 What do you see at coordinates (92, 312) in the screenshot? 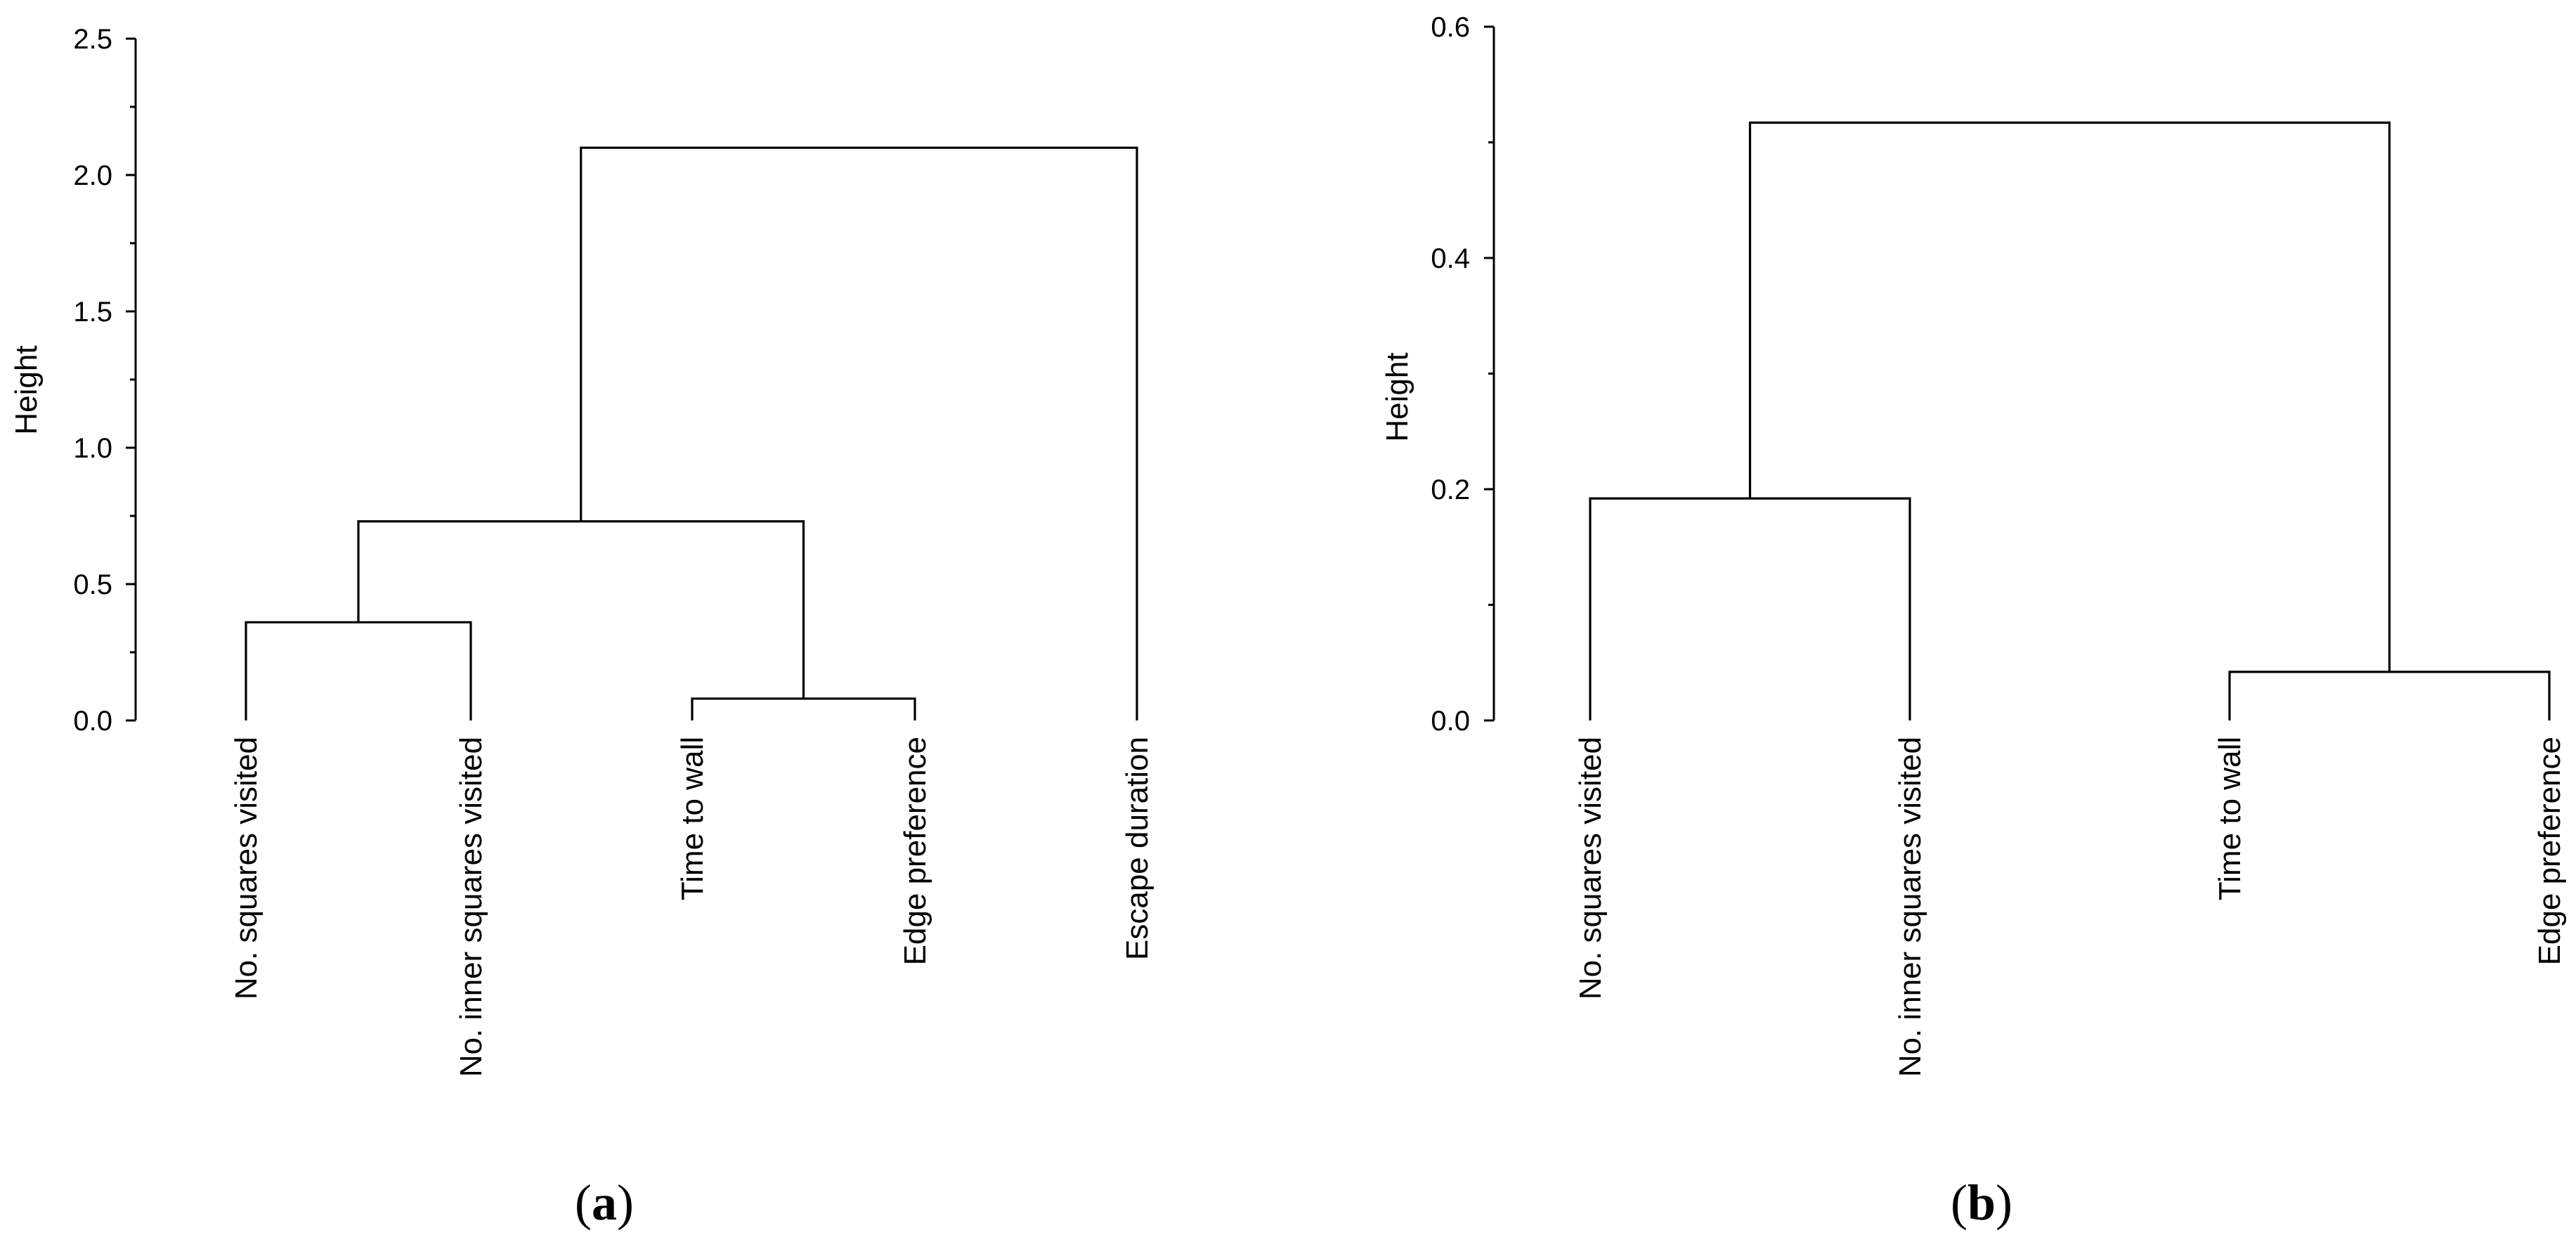
I see `y-tick-label: 1.5` at bounding box center [92, 312].